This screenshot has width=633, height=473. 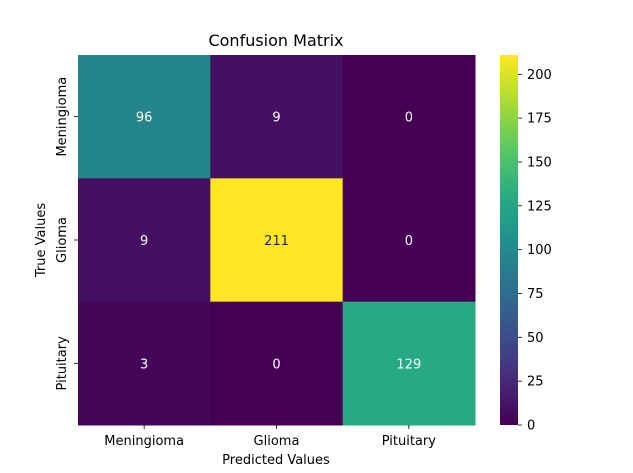 I want to click on x-axis-label: Predicted Values, so click(x=276, y=460).